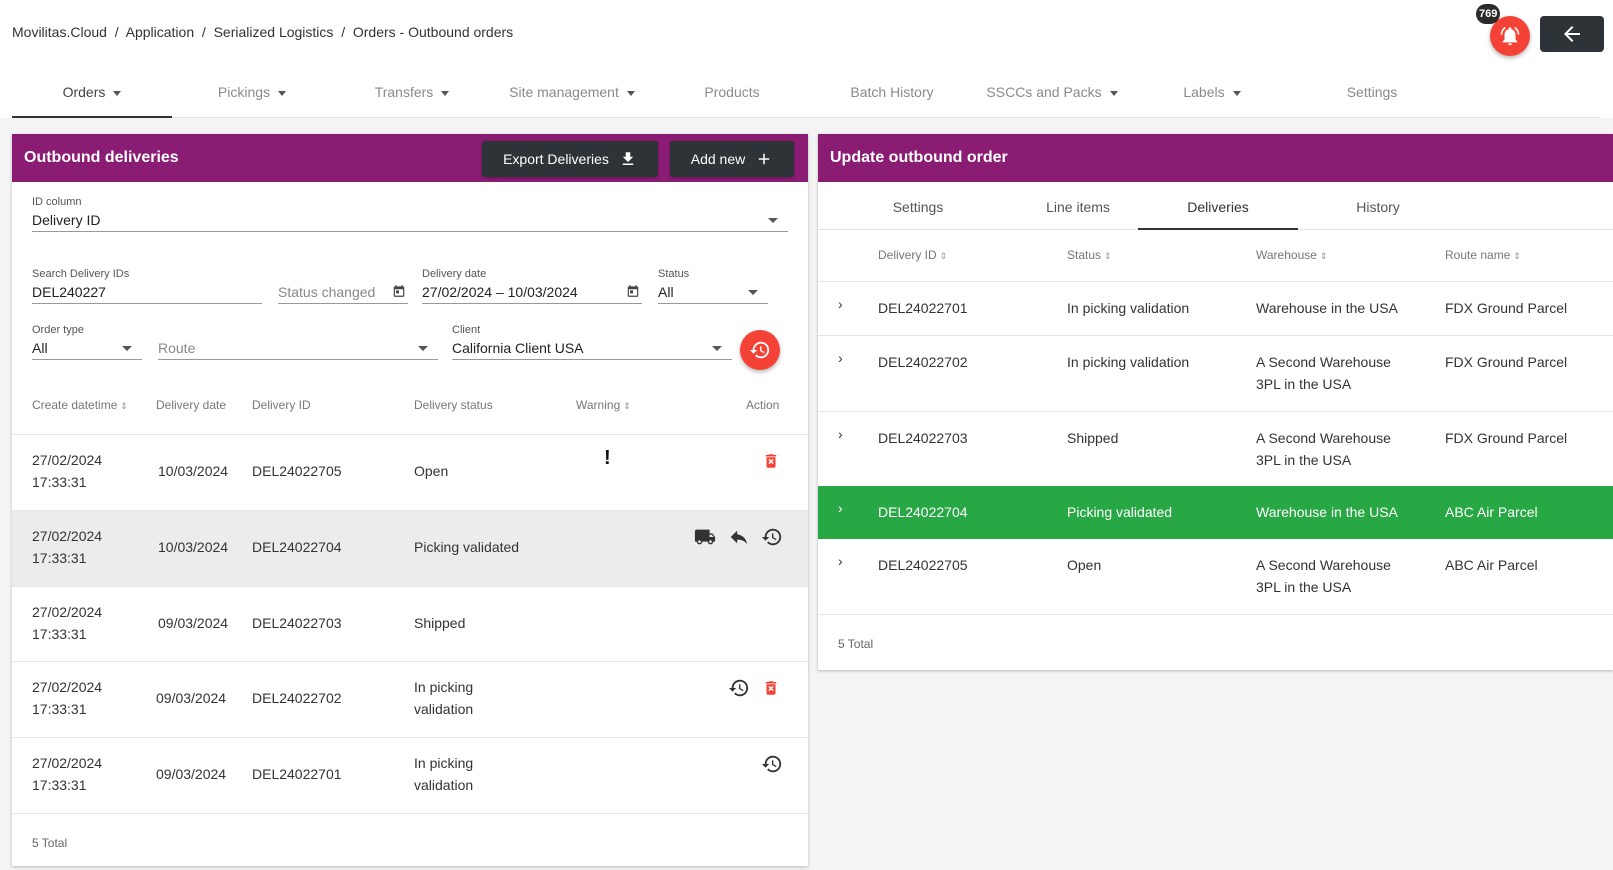  Describe the element at coordinates (718, 159) in the screenshot. I see `button-label: Add new` at that location.